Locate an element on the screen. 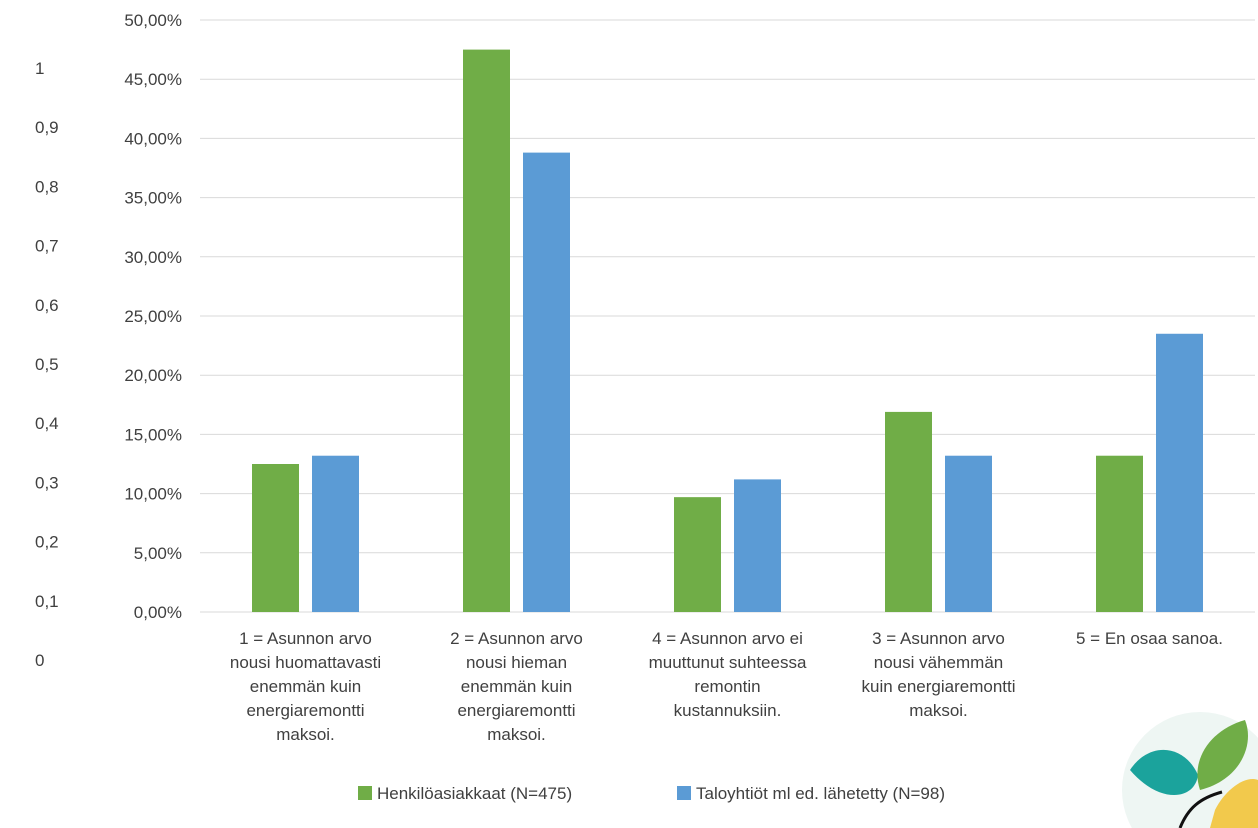 The image size is (1258, 828). secondary-y-tick-label: 0,5 is located at coordinates (47, 364).